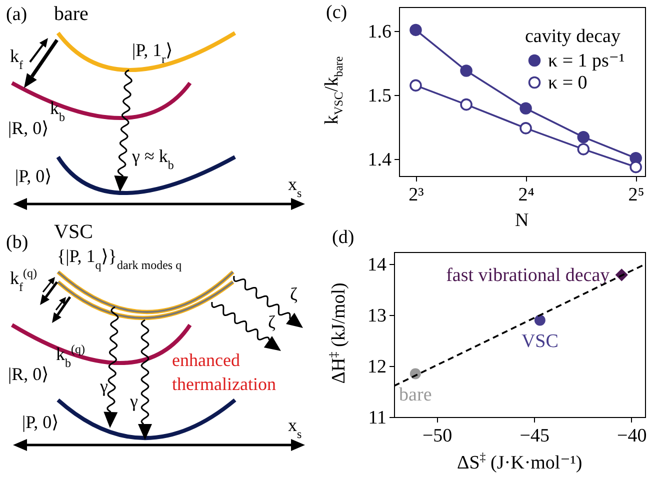 Image resolution: width=649 pixels, height=485 pixels. I want to click on x-tick-label: 2³, so click(416, 195).